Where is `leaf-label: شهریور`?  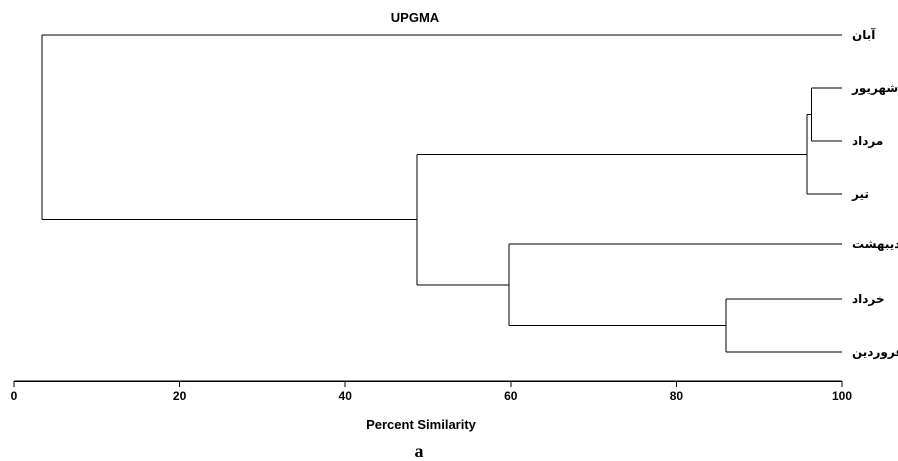 leaf-label: شهریور is located at coordinates (874, 88).